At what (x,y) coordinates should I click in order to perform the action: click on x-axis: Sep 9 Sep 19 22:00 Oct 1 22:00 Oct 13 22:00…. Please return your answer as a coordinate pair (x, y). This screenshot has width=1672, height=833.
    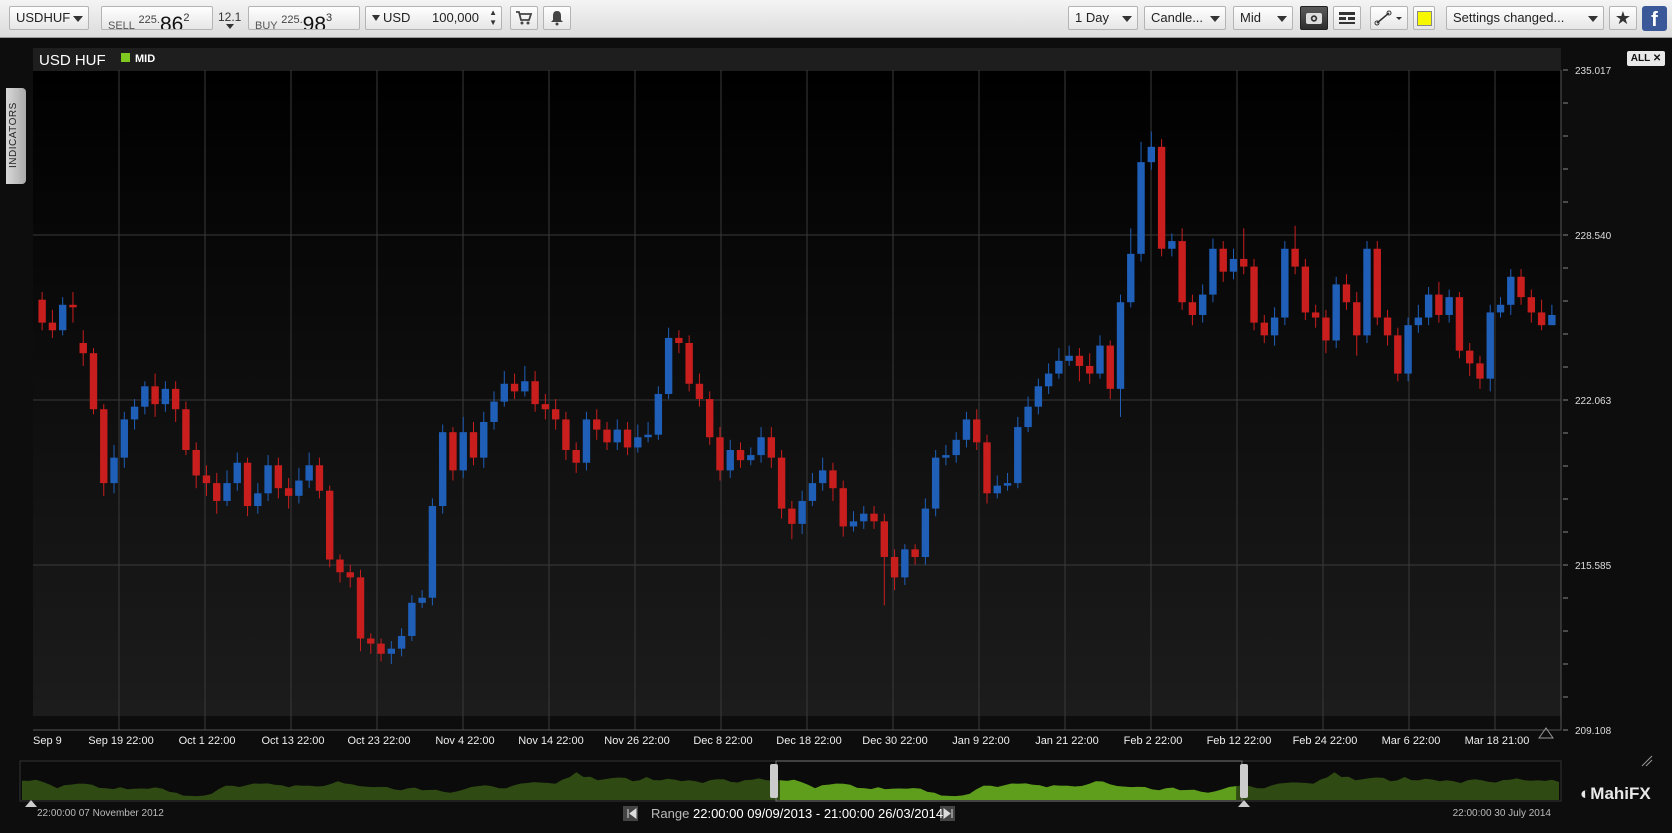
    Looking at the image, I should click on (797, 738).